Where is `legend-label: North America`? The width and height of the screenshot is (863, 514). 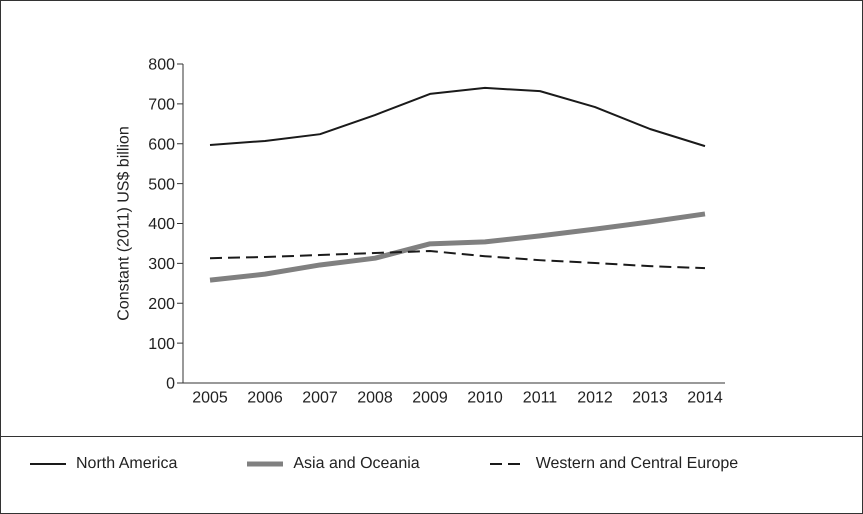 legend-label: North America is located at coordinates (127, 464).